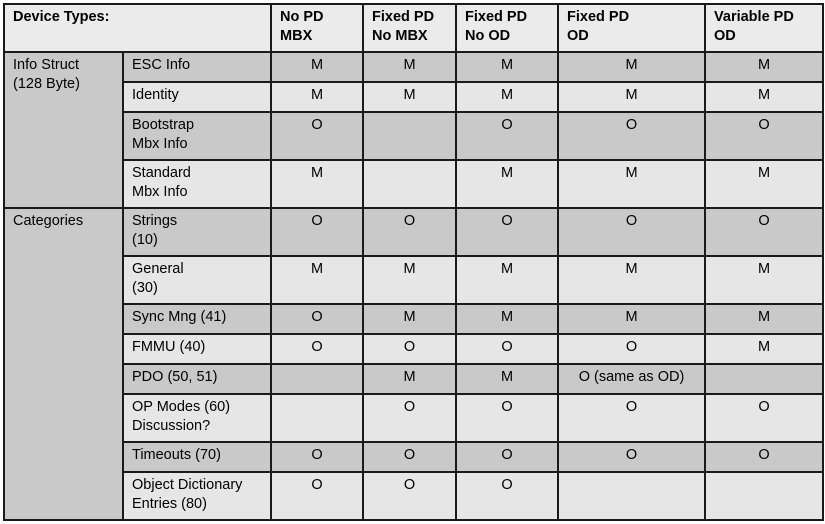  Describe the element at coordinates (197, 67) in the screenshot. I see `row-label: ESC Info` at that location.